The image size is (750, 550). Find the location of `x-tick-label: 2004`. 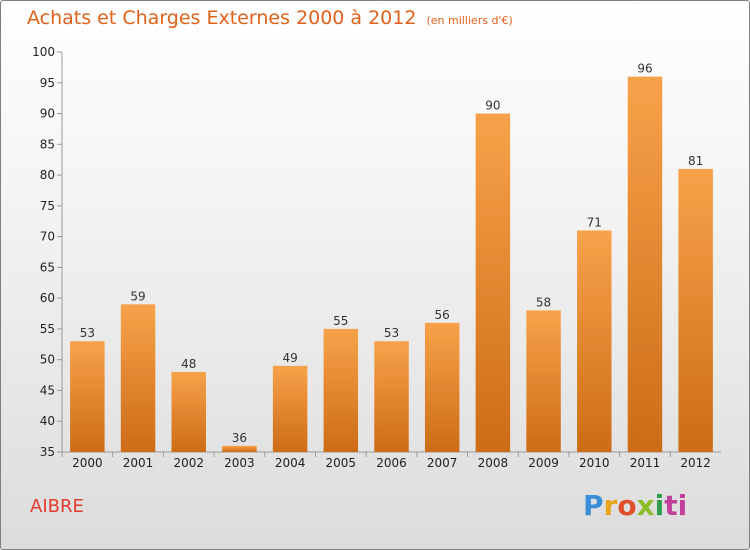

x-tick-label: 2004 is located at coordinates (290, 463).